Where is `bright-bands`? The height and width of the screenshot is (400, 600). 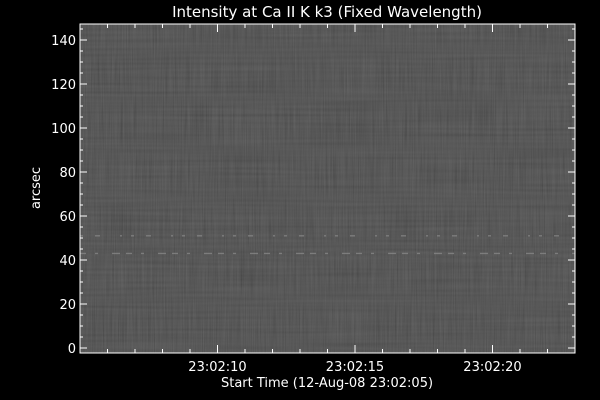 bright-bands is located at coordinates (327, 245).